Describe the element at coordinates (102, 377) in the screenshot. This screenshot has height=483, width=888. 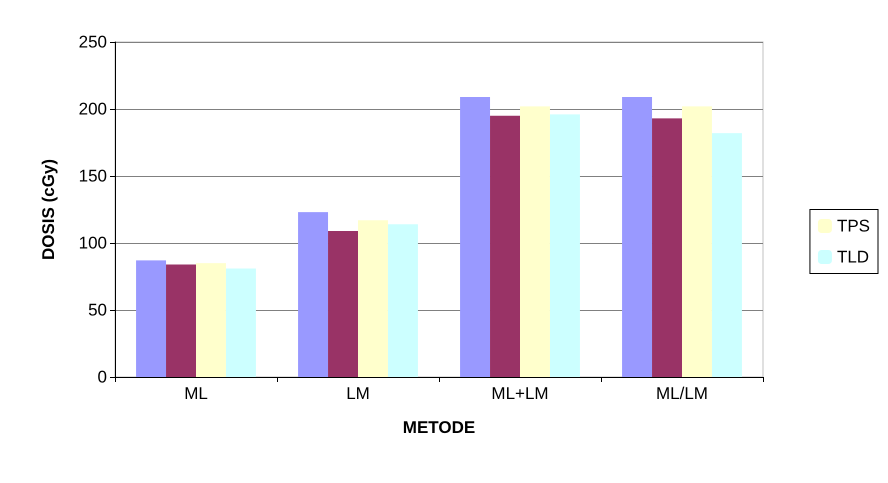
I see `y-tick-label: 0` at that location.